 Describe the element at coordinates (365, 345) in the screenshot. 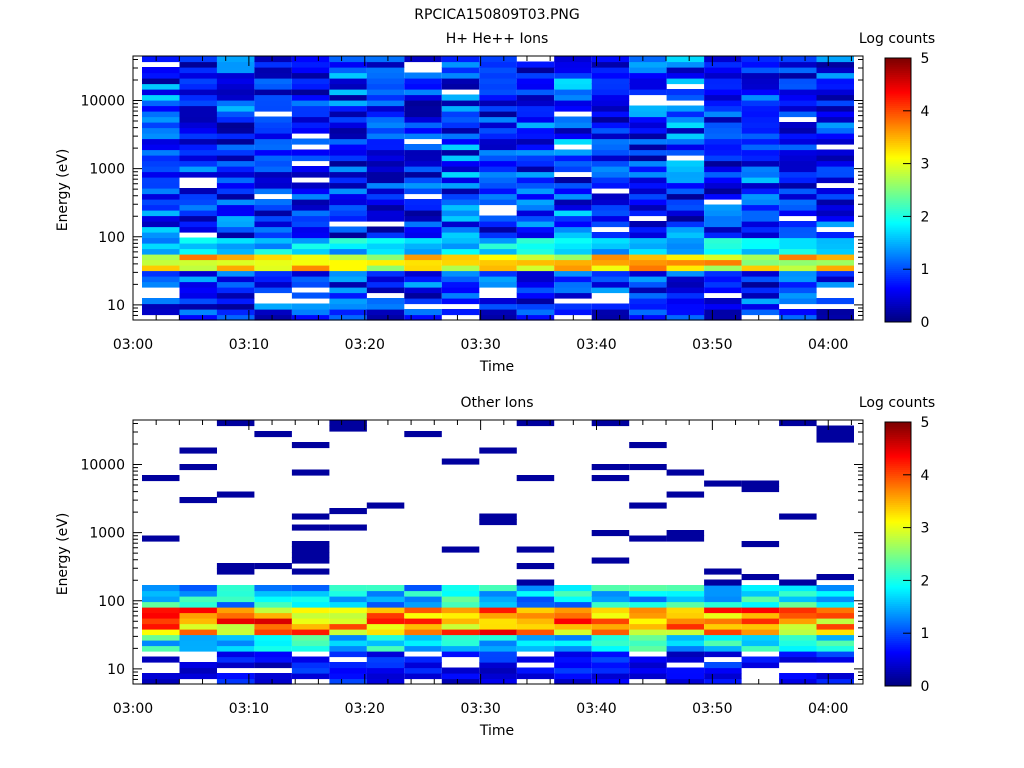

I see `x-tick-label: 03:20` at that location.